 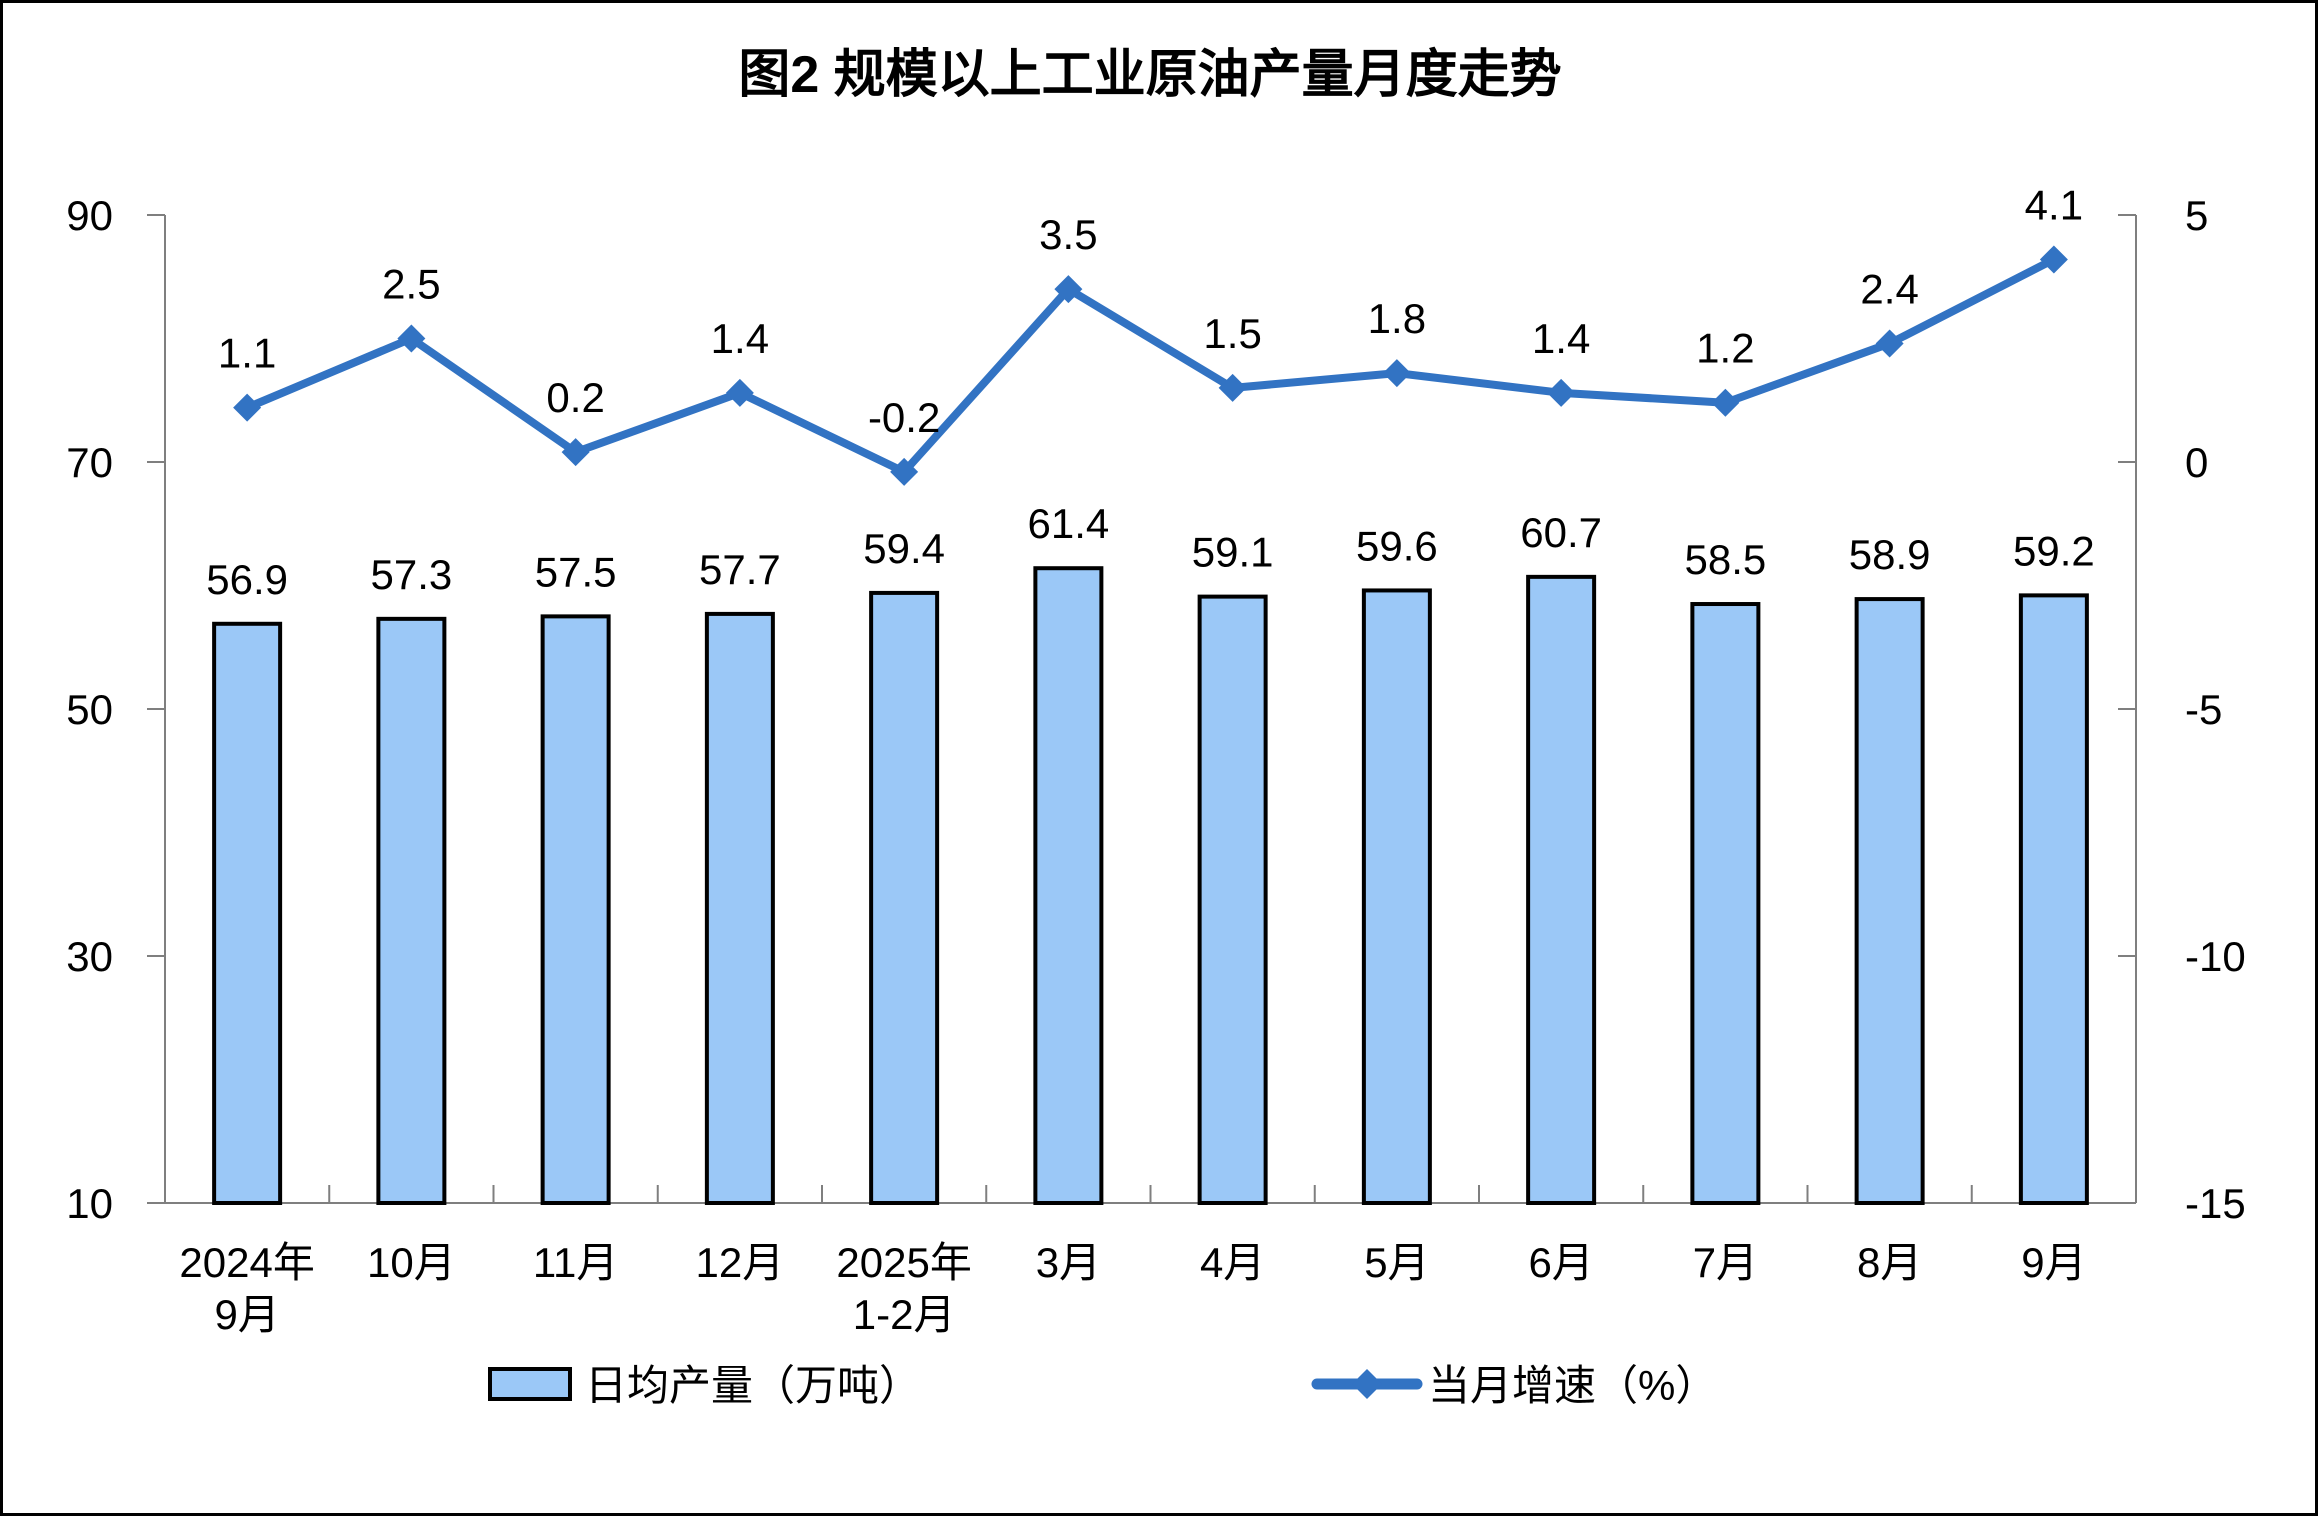 What do you see at coordinates (575, 397) in the screenshot?
I see `line-value-label: 0.2` at bounding box center [575, 397].